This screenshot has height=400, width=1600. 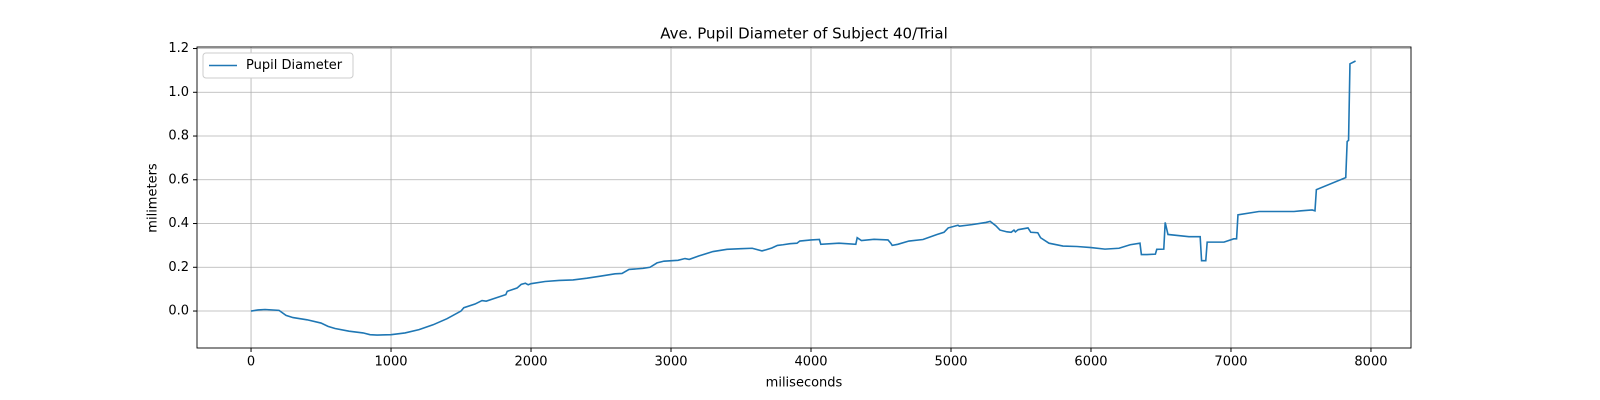 I want to click on x-axis-label: miliseconds, so click(x=804, y=383).